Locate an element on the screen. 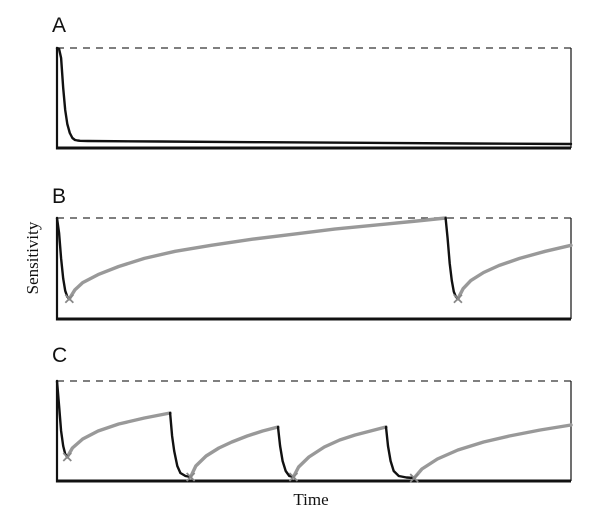  panel-label-c: C is located at coordinates (59, 355).